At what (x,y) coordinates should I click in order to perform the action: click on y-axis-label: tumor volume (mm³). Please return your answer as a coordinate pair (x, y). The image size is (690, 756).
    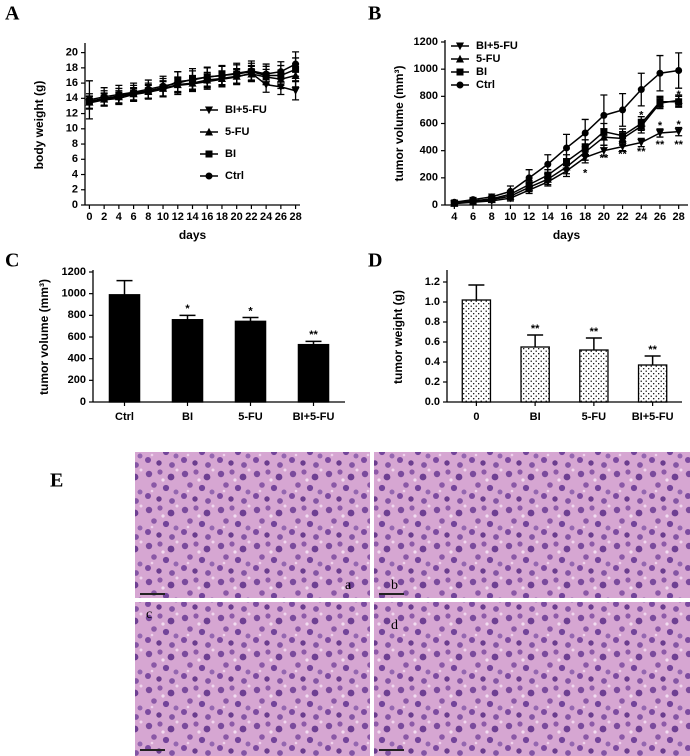
    Looking at the image, I should click on (44, 337).